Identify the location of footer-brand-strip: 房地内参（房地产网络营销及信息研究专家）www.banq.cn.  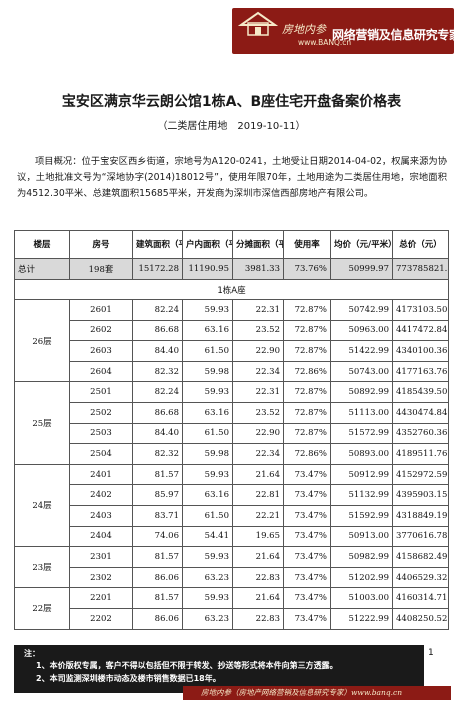
(317, 693).